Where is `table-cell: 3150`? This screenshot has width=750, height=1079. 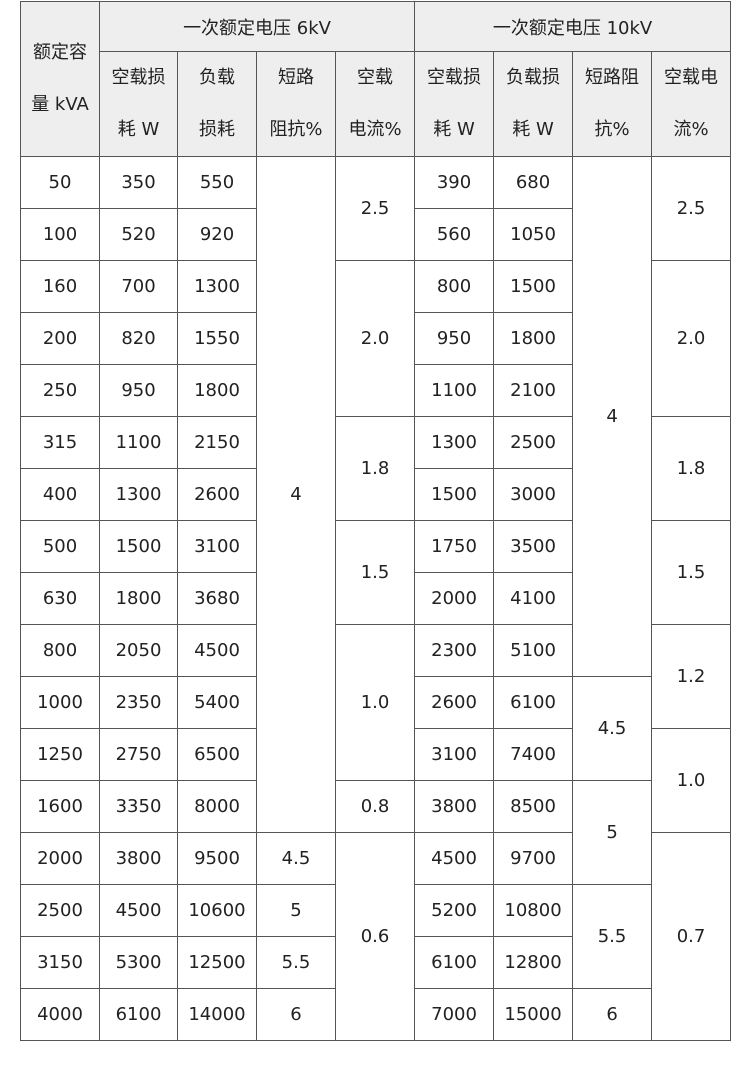
table-cell: 3150 is located at coordinates (60, 962).